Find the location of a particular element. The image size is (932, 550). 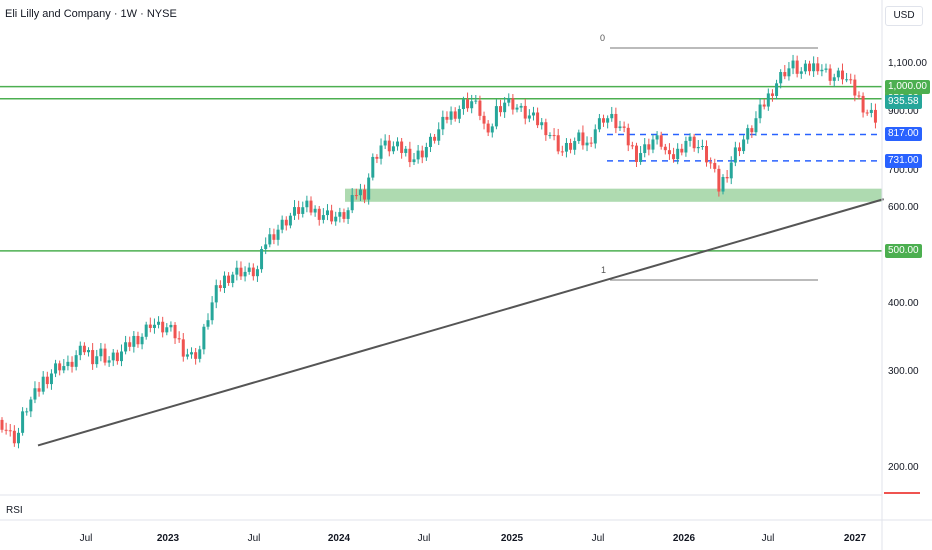

y-tick-label: 600.00 is located at coordinates (903, 207).